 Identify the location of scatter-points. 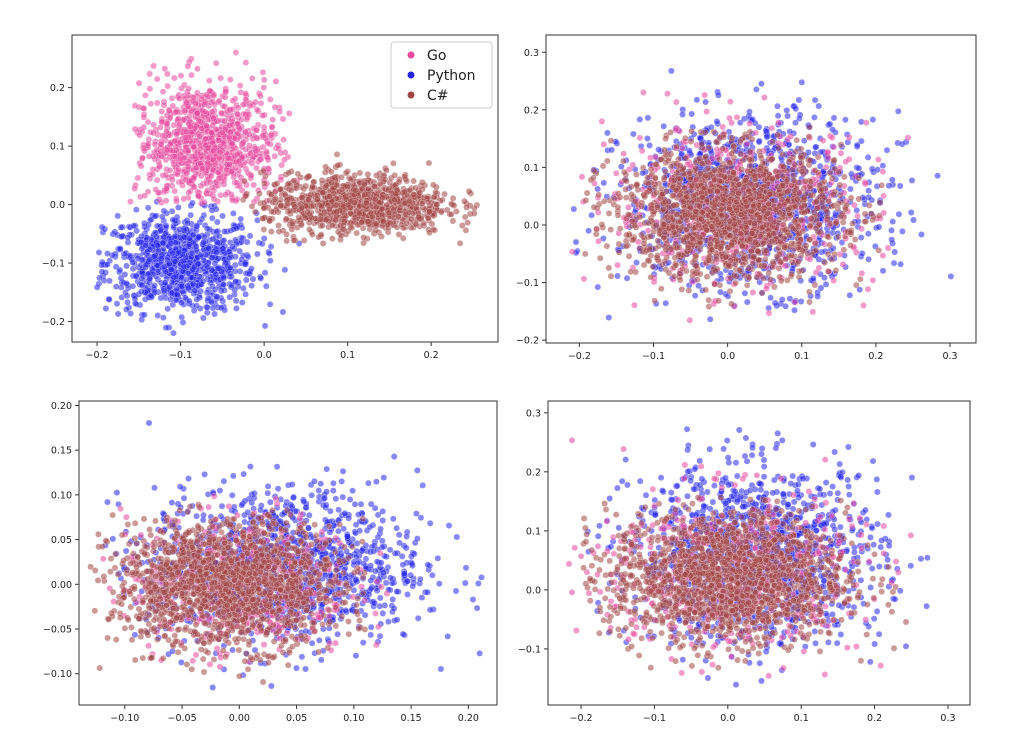
(287, 193).